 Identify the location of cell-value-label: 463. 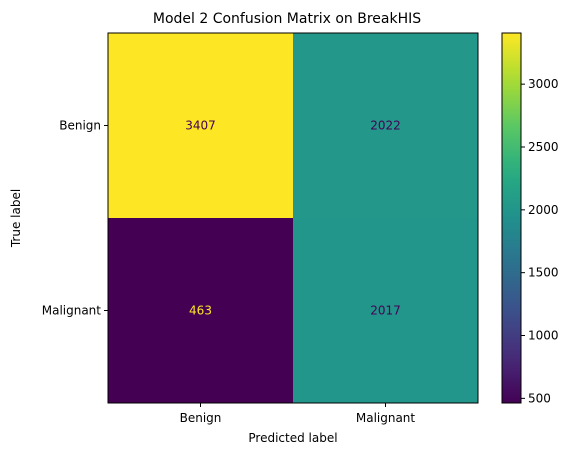
(200, 311).